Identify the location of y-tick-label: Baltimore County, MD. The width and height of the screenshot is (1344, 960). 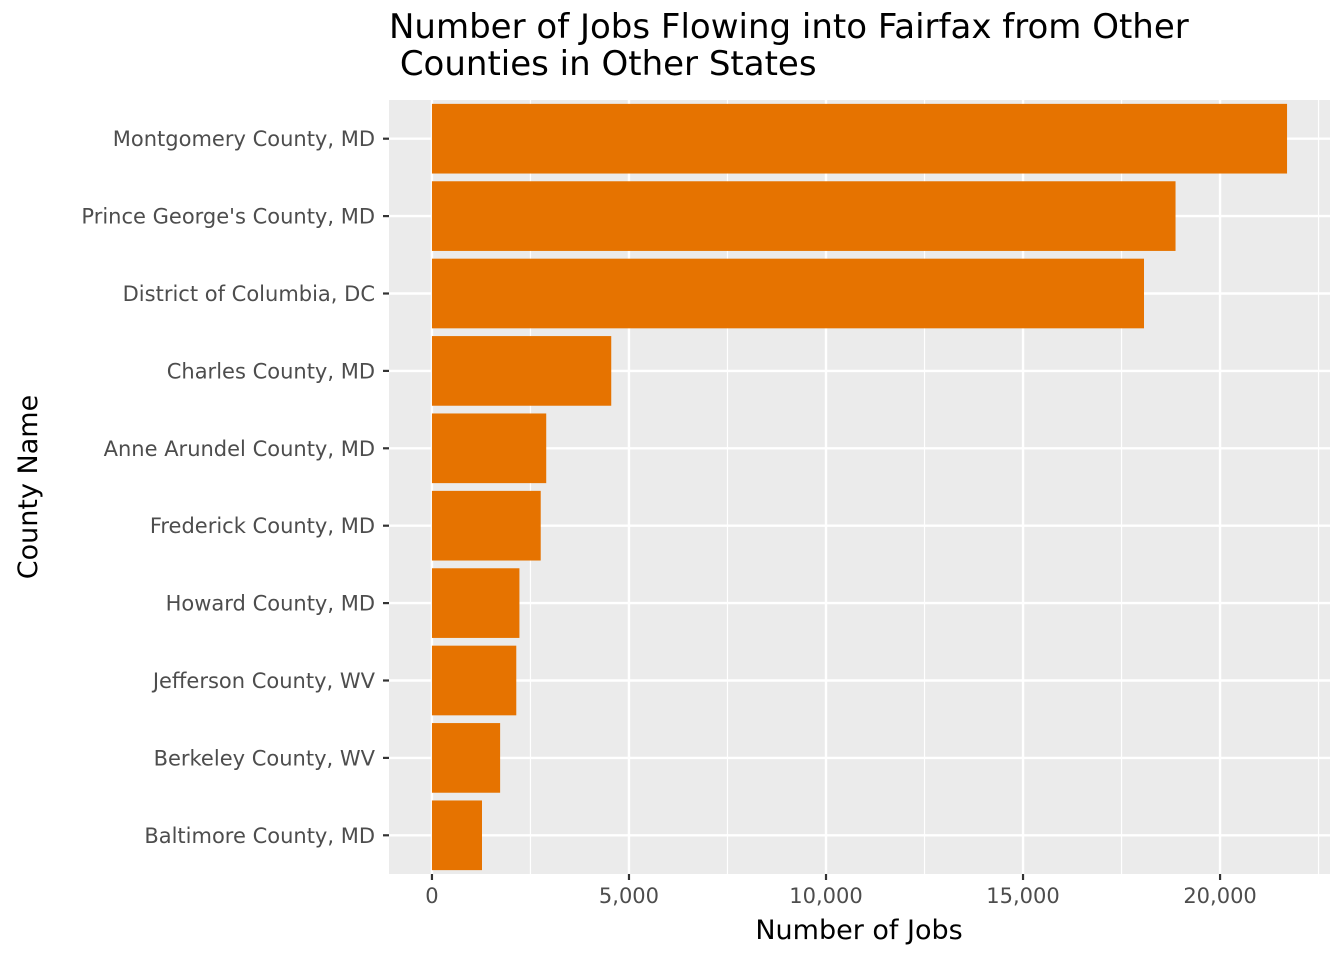
(259, 836).